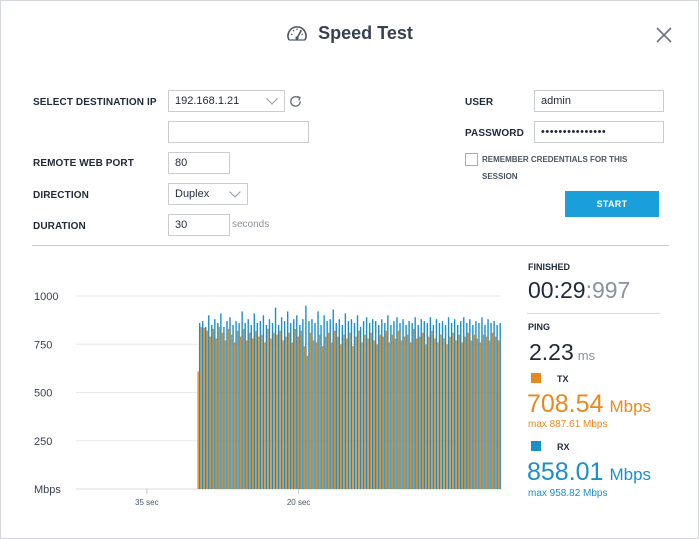  What do you see at coordinates (297, 33) in the screenshot?
I see `speedometer-icon` at bounding box center [297, 33].